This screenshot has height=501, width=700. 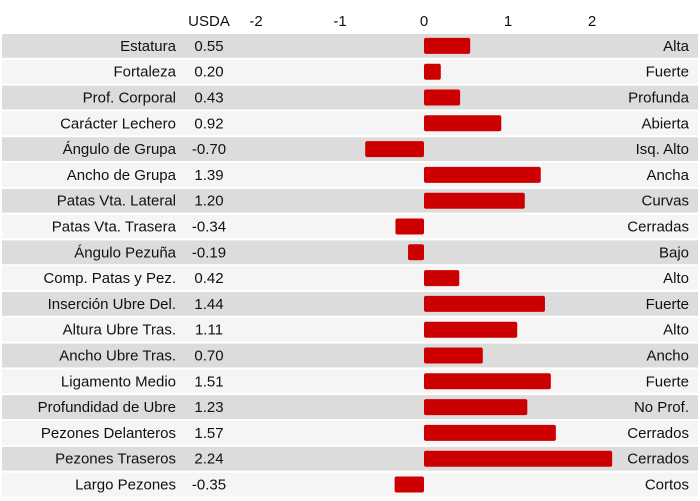 What do you see at coordinates (592, 21) in the screenshot?
I see `x-tick-label: 2` at bounding box center [592, 21].